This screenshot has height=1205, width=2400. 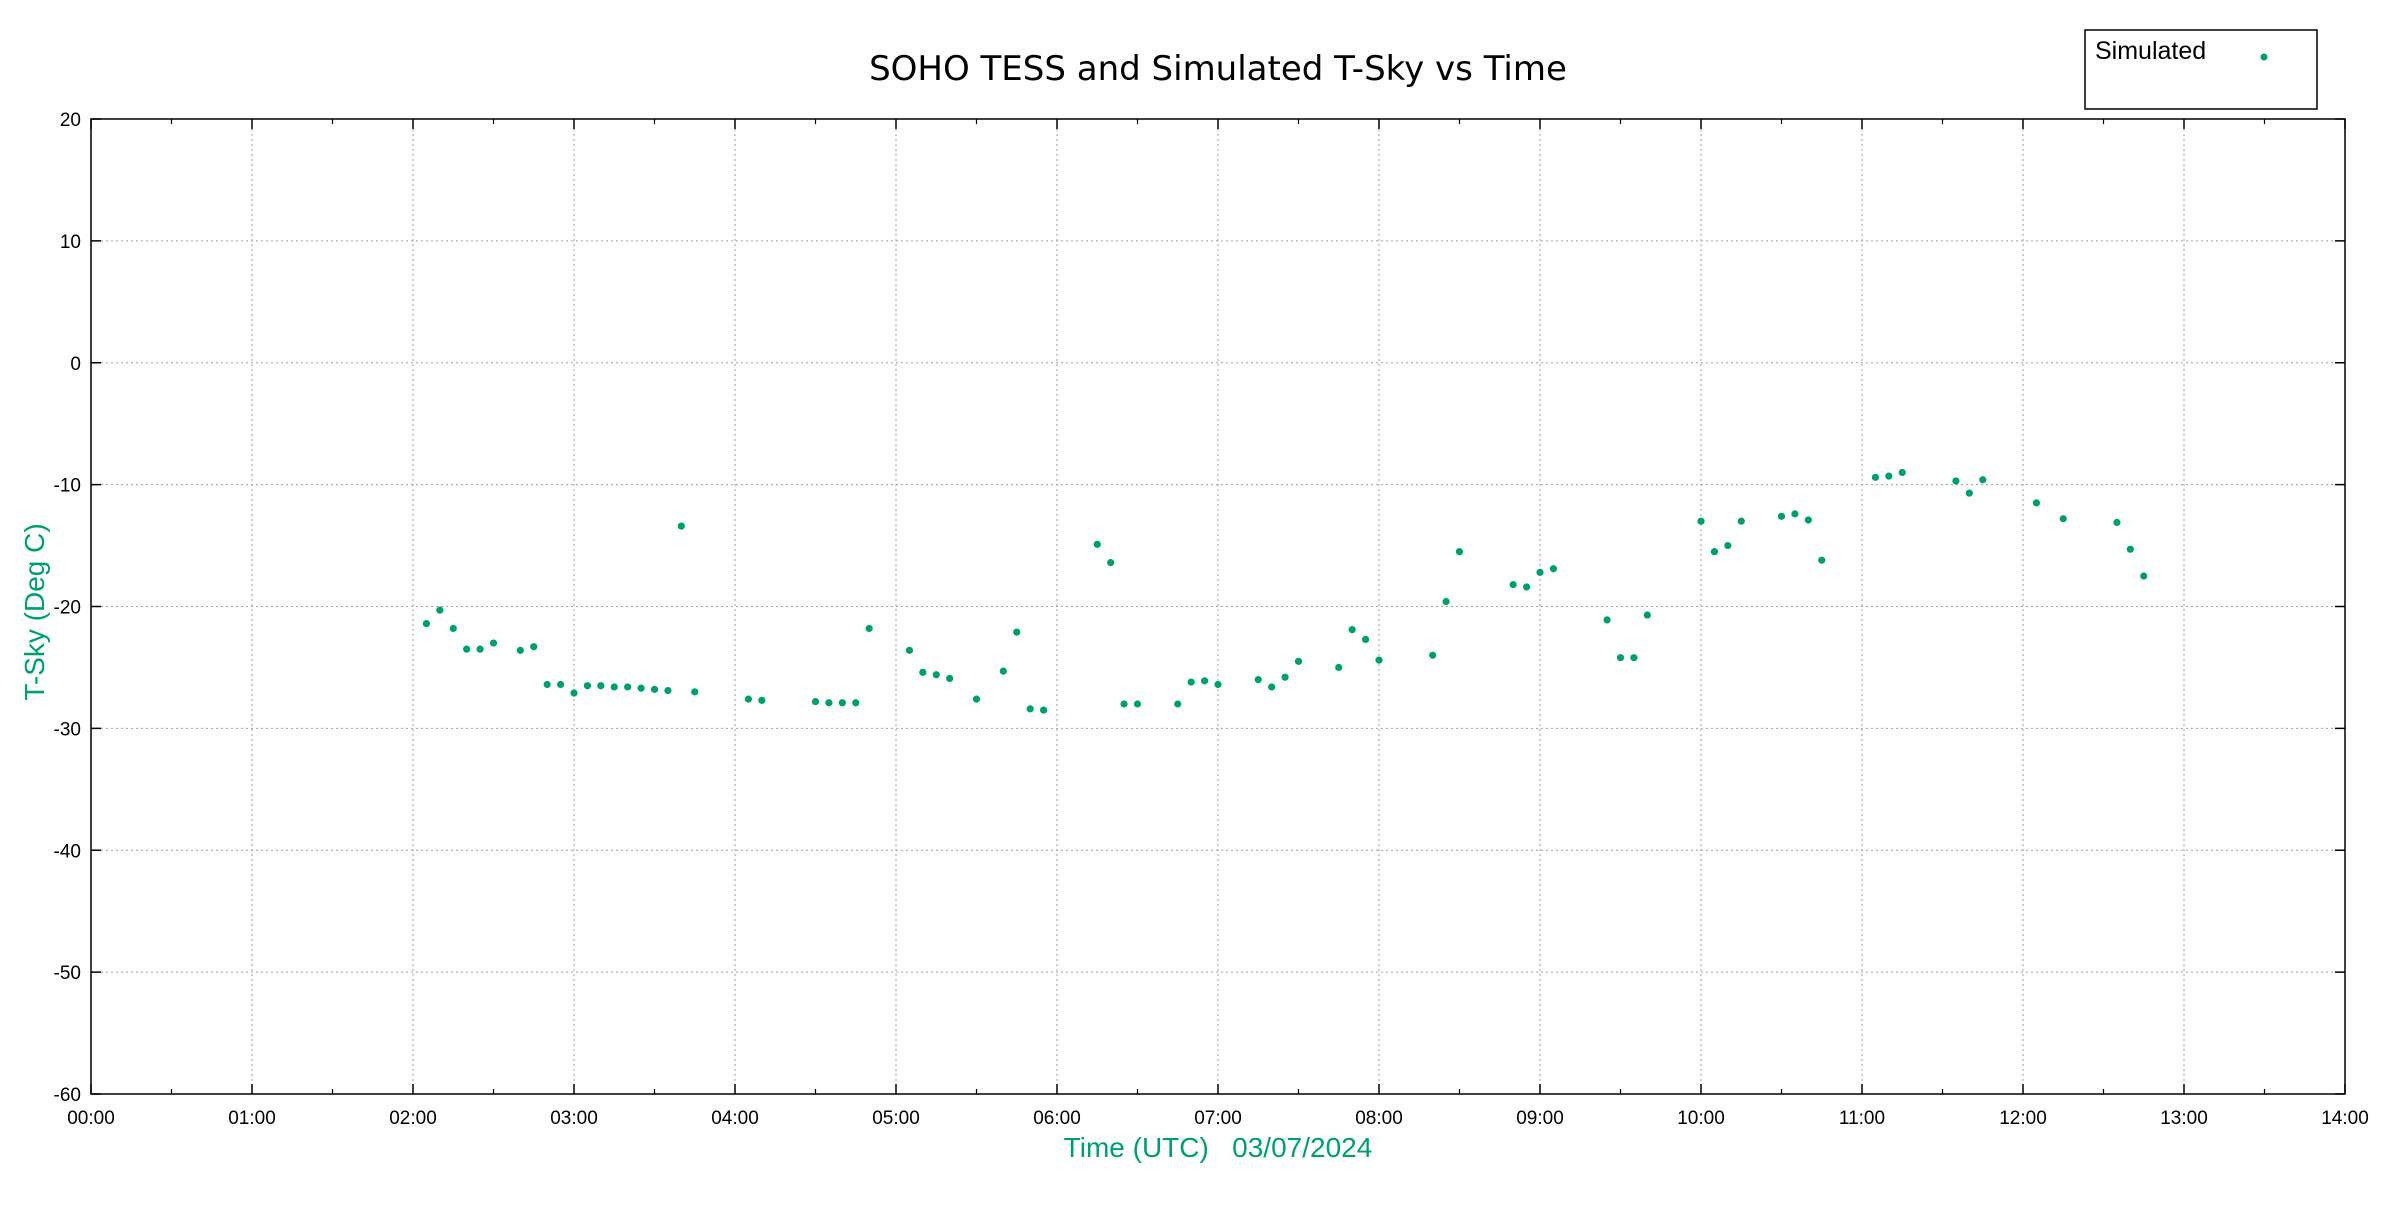 What do you see at coordinates (1285, 591) in the screenshot?
I see `data-points` at bounding box center [1285, 591].